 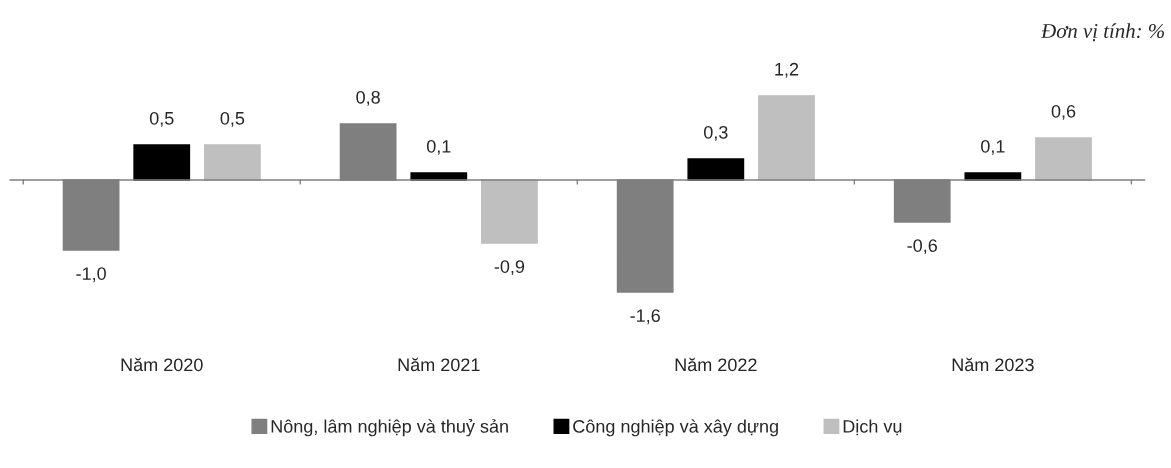 What do you see at coordinates (675, 428) in the screenshot?
I see `legend-label: Công nghiệp và xây dựng` at bounding box center [675, 428].